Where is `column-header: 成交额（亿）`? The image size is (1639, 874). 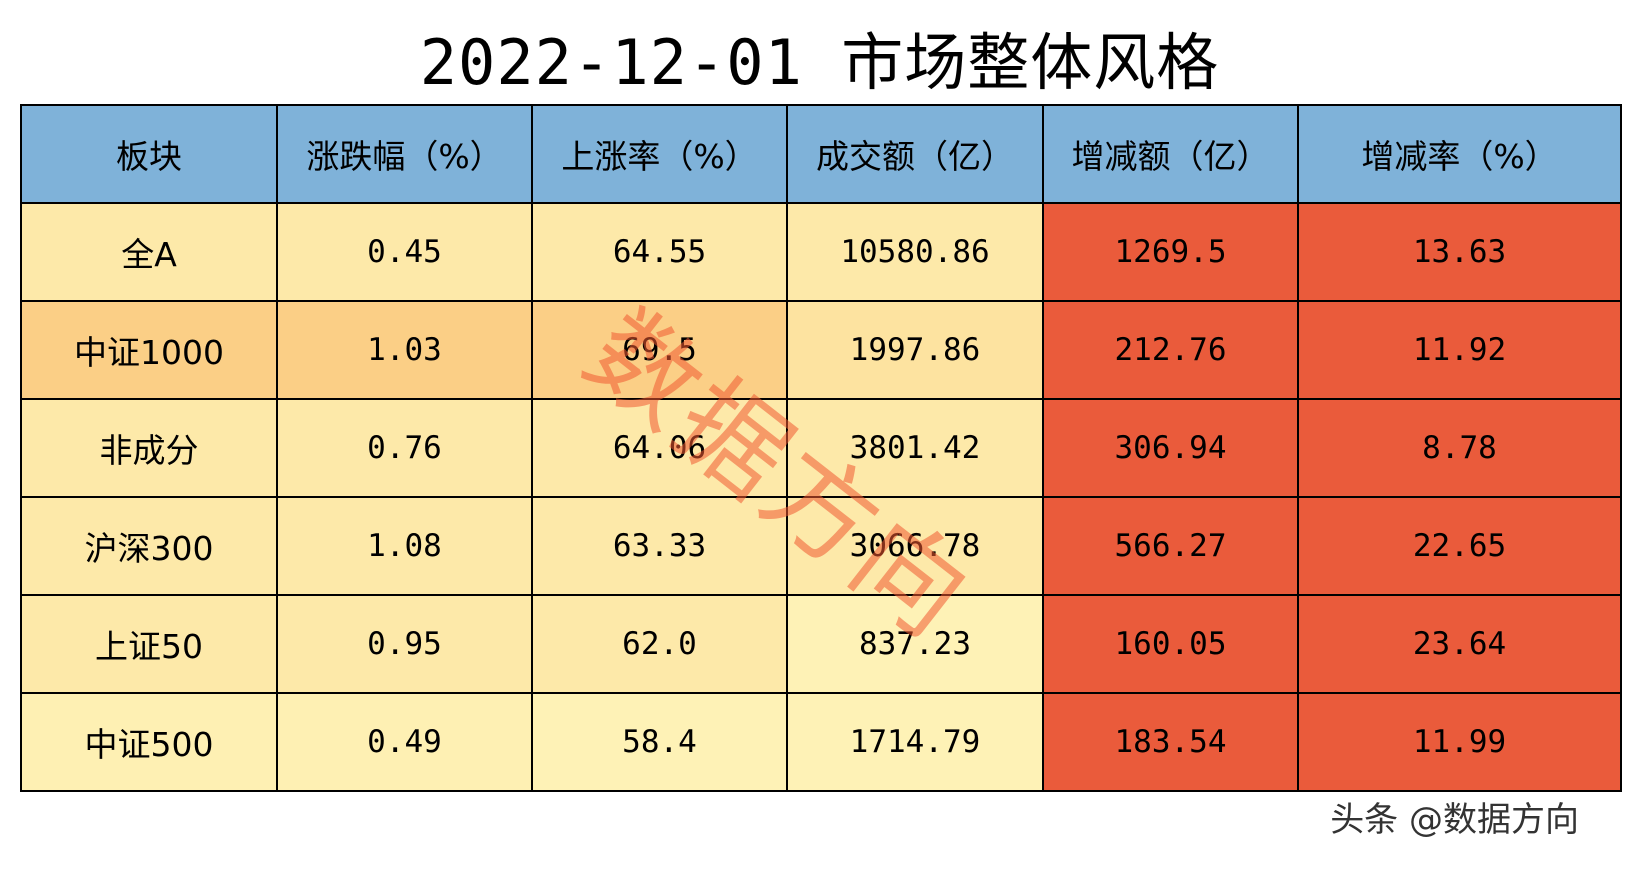
column-header: 成交额（亿） is located at coordinates (915, 154).